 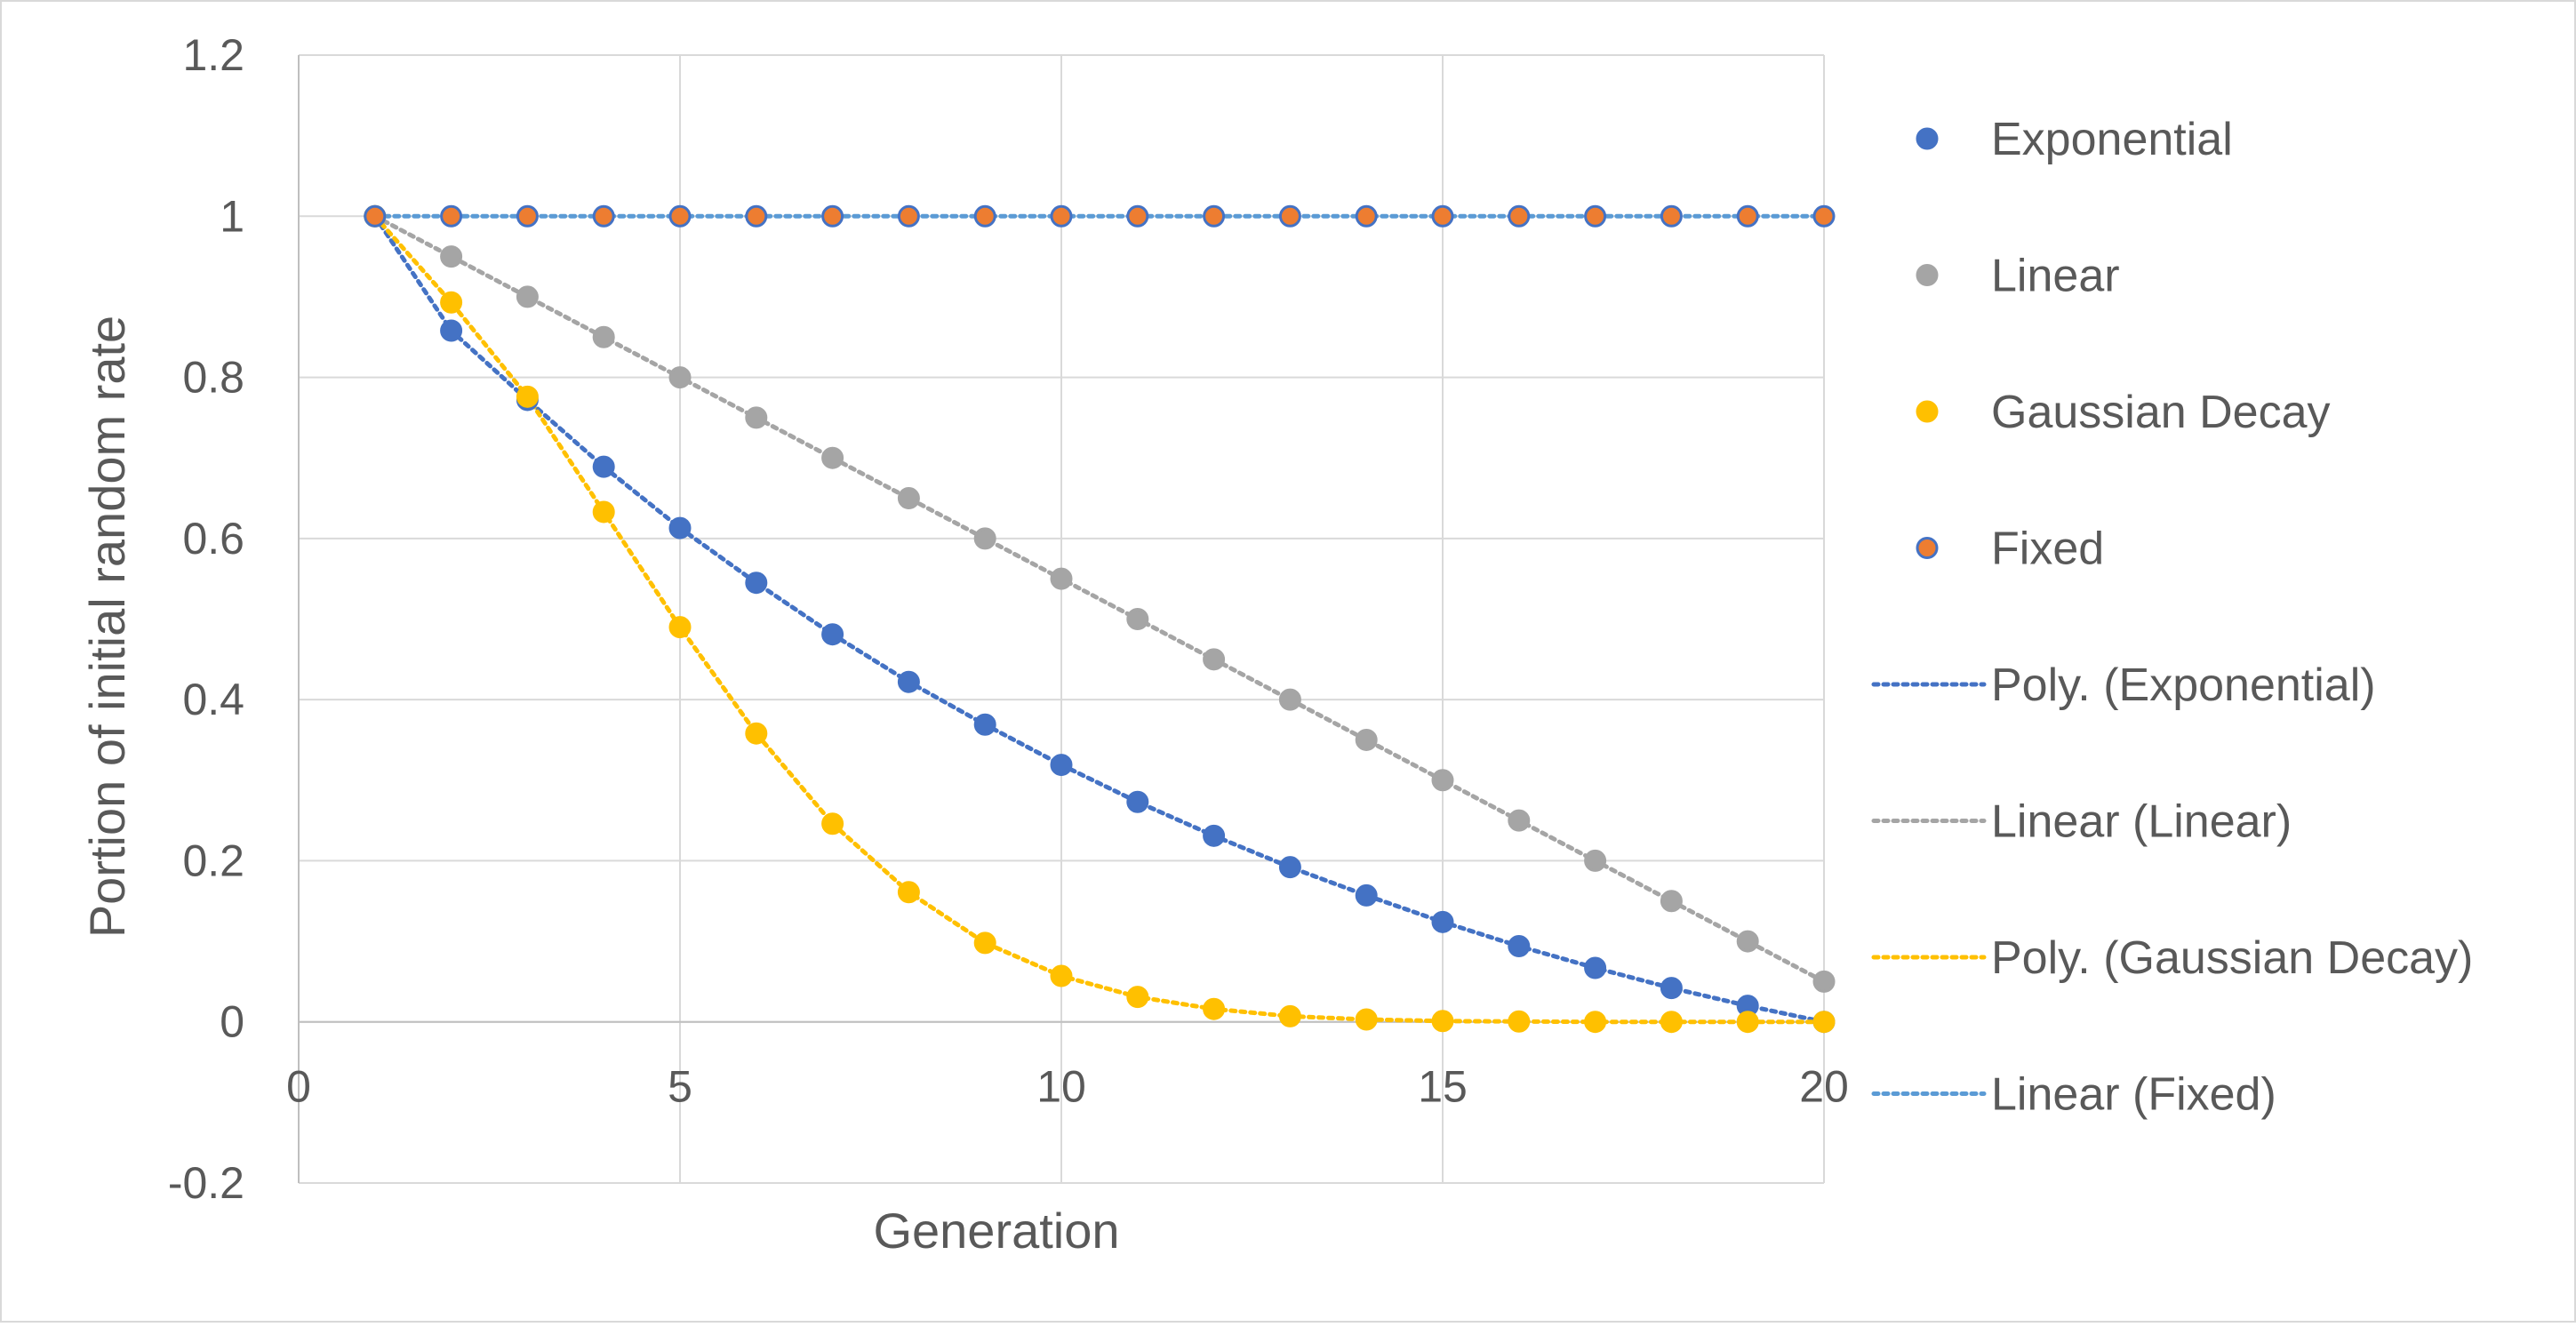 I want to click on x-tick-label: 0, so click(x=298, y=1087).